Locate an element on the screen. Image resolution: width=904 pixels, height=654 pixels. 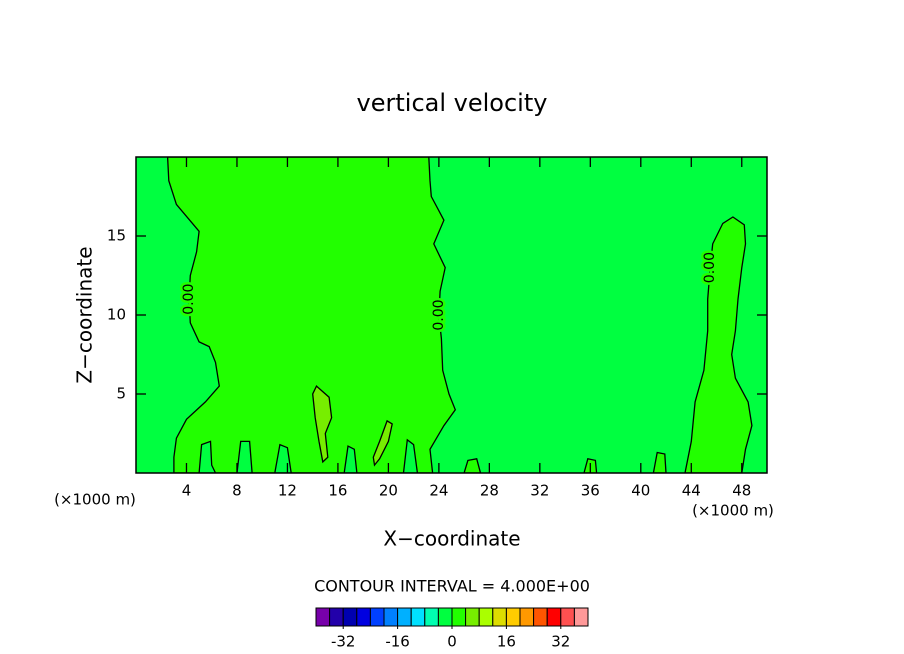
colorbar-tick-label: 32 is located at coordinates (560, 642).